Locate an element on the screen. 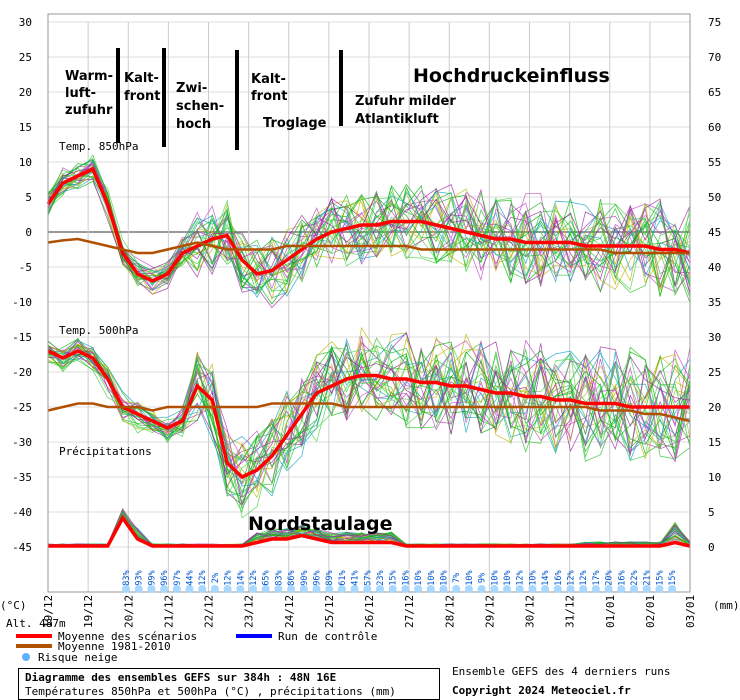 The width and height of the screenshot is (740, 700). snow-risk-value: 57% is located at coordinates (368, 577).